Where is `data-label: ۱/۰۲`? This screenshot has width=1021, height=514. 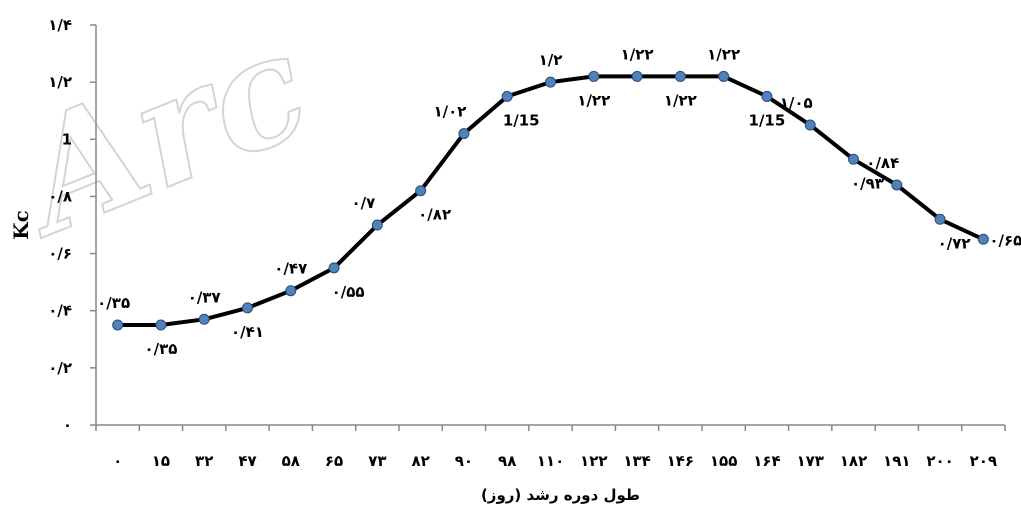 data-label: ۱/۰۲ is located at coordinates (449, 112).